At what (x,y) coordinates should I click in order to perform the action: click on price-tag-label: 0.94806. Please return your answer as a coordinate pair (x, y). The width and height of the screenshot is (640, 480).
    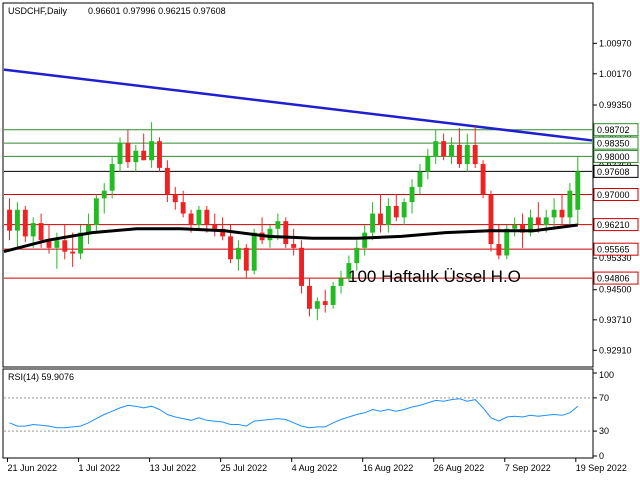
    Looking at the image, I should click on (613, 279).